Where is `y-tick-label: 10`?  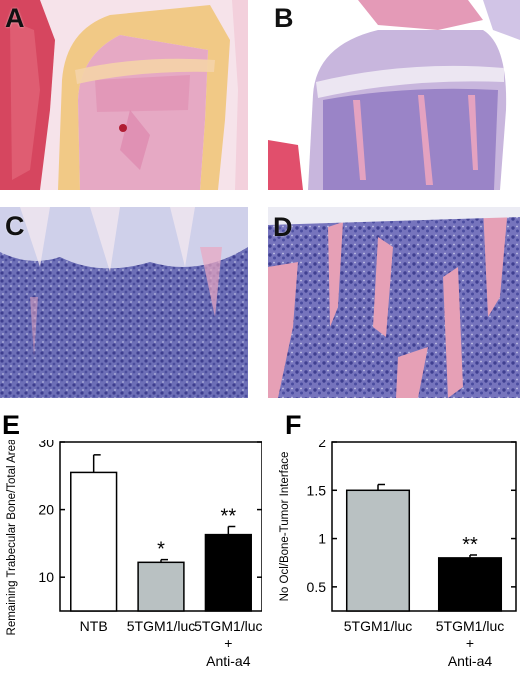 y-tick-label: 10 is located at coordinates (46, 577).